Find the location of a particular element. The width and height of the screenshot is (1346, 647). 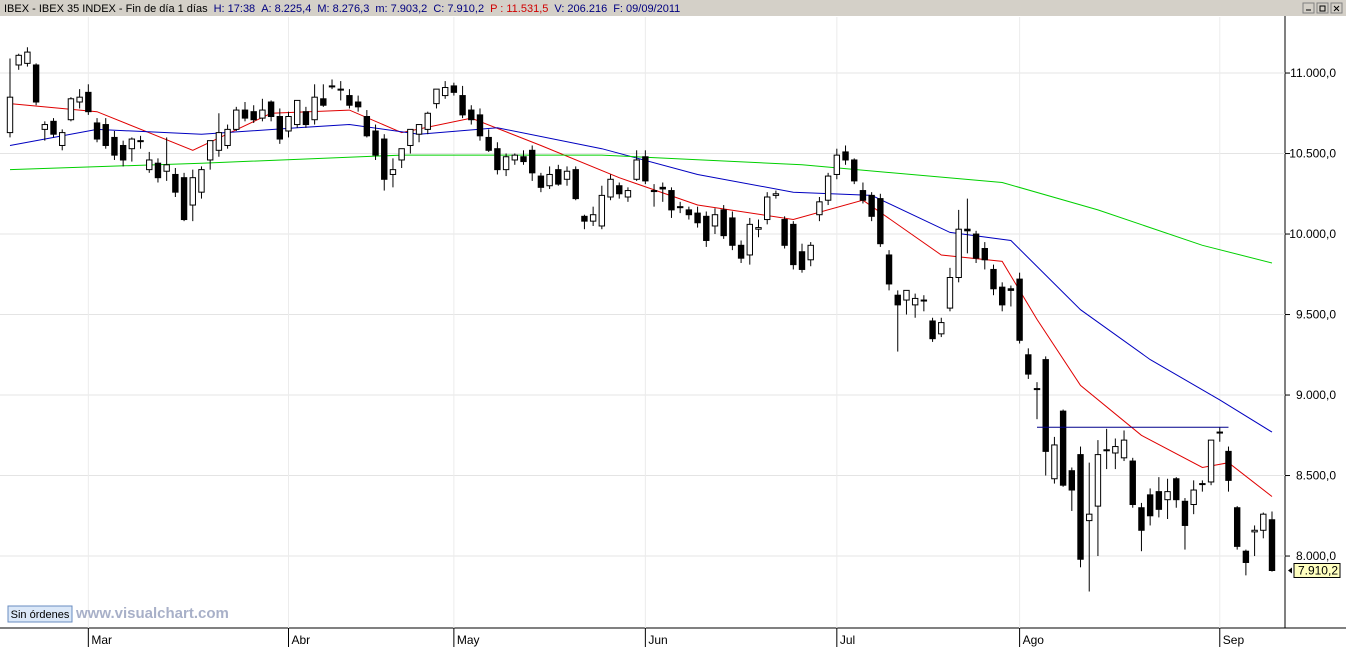

y-tick-label: 10.500,0 is located at coordinates (1312, 154).